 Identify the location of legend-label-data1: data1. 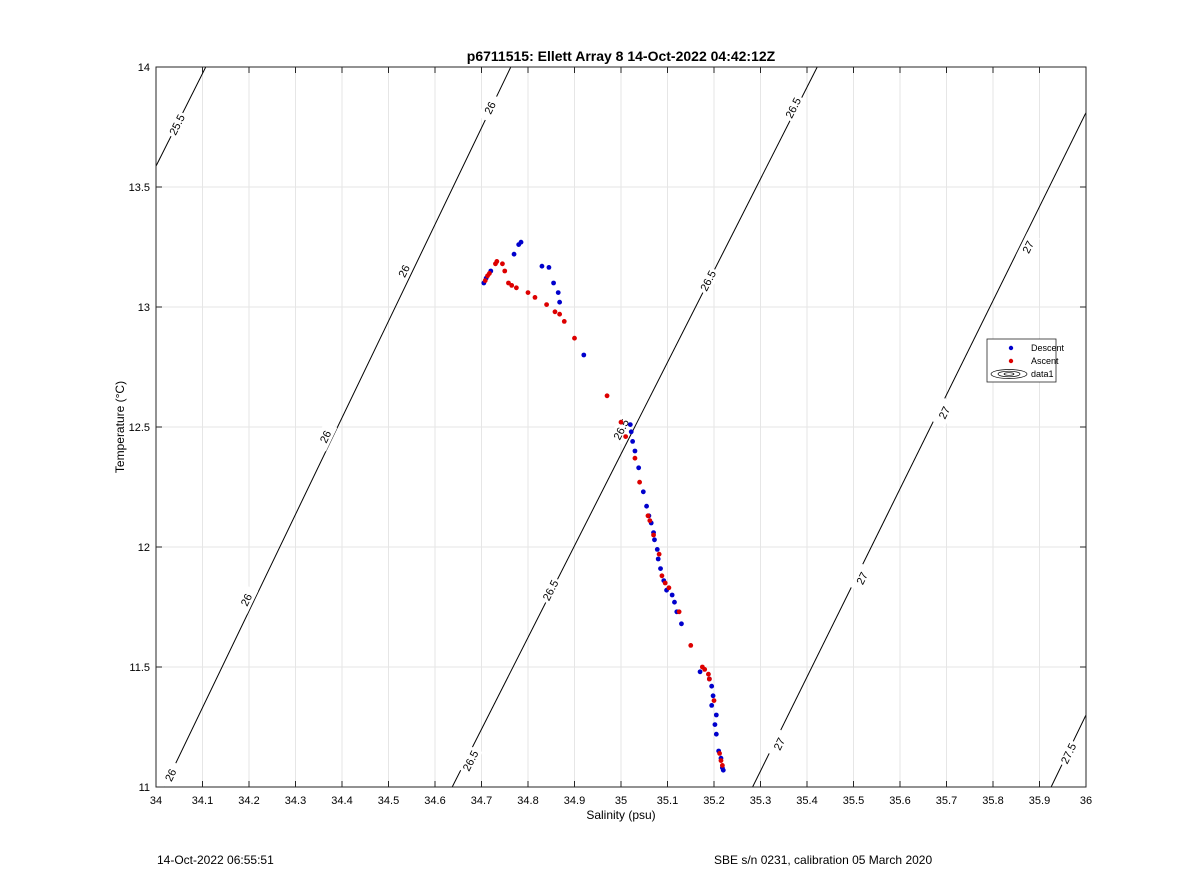
(1042, 374).